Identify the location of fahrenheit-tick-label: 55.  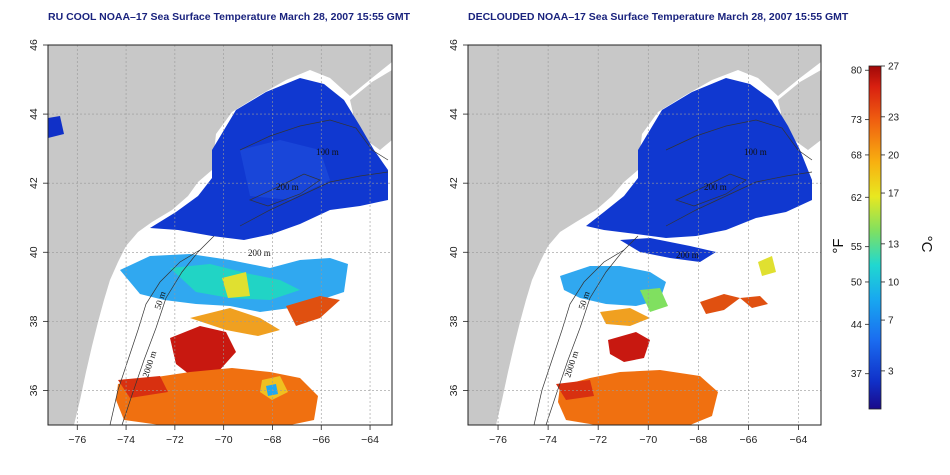
(857, 247).